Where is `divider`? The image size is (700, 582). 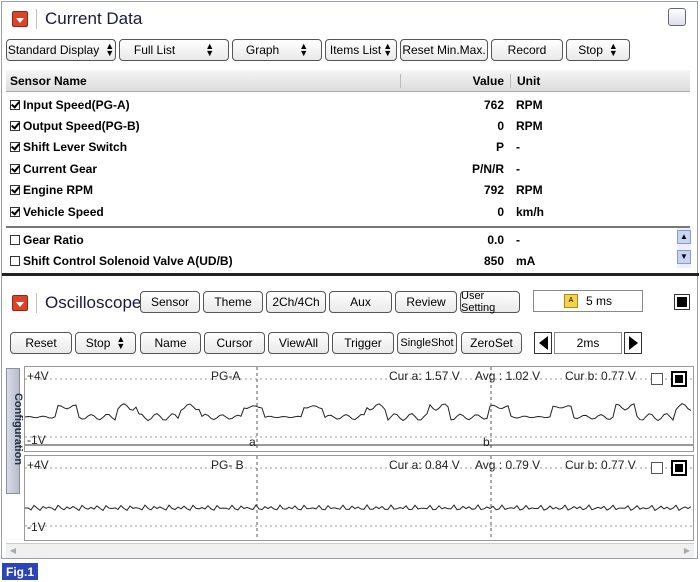
divider is located at coordinates (348, 227).